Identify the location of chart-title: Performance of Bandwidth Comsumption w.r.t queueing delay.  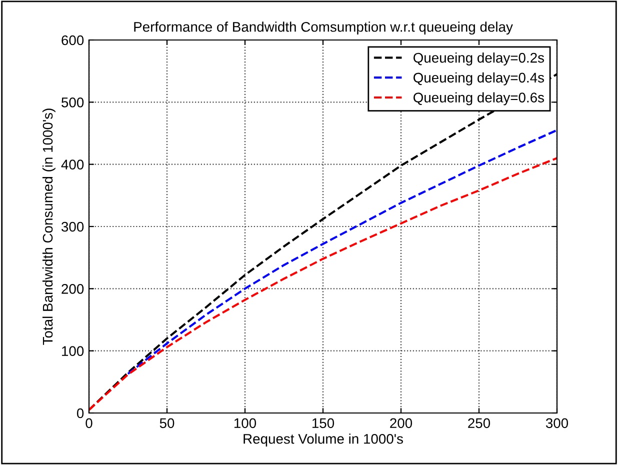
(323, 28).